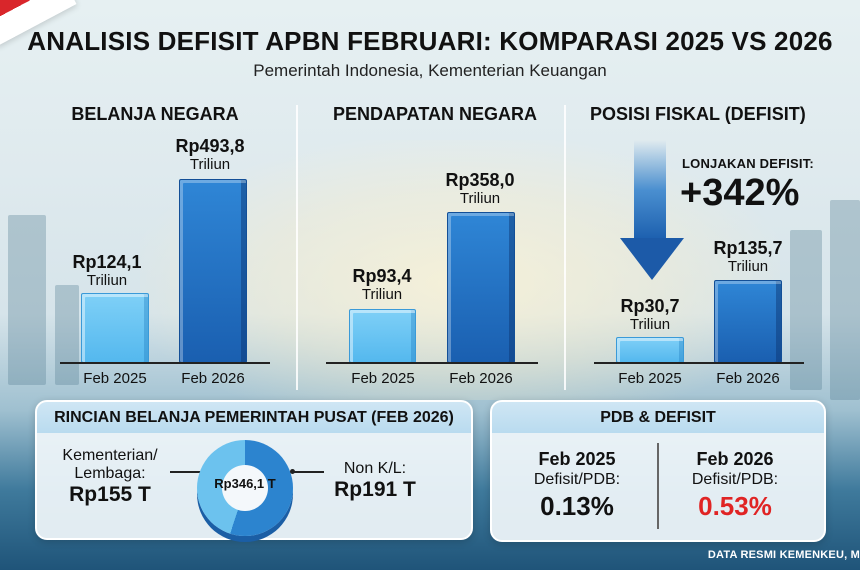  What do you see at coordinates (110, 473) in the screenshot?
I see `kl-label-line2: Lembaga:` at bounding box center [110, 473].